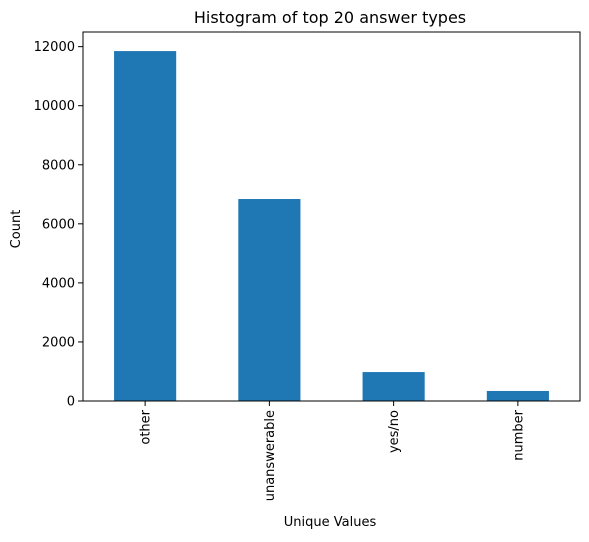 The image size is (589, 542). I want to click on y-tick-label: 0, so click(71, 402).